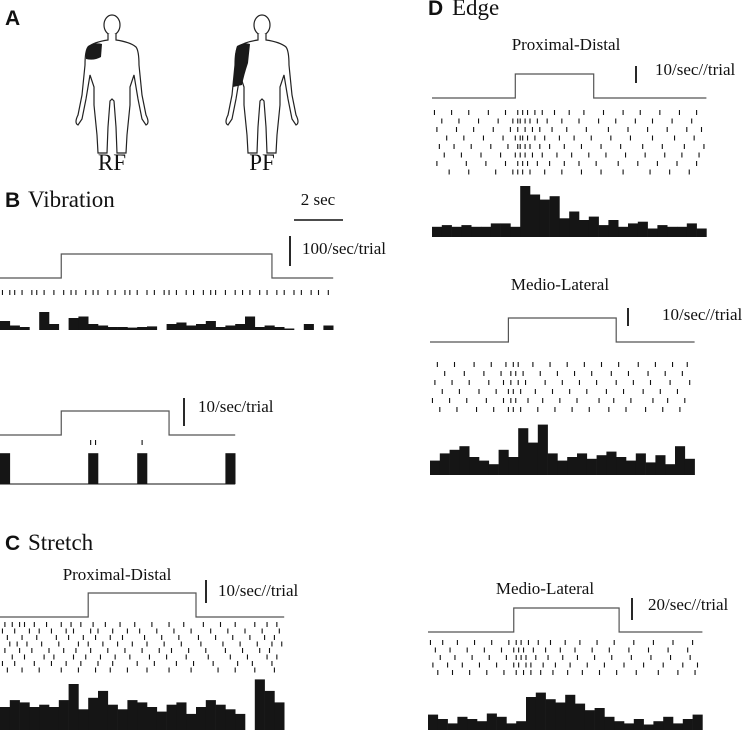 This screenshot has height=731, width=750. What do you see at coordinates (12, 543) in the screenshot?
I see `panel-label: C` at bounding box center [12, 543].